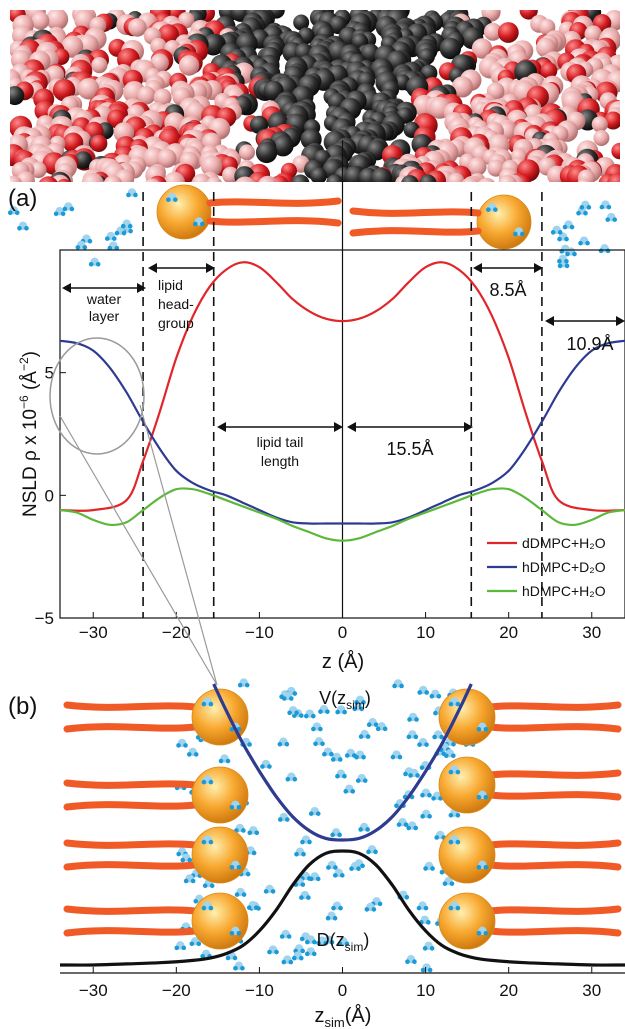 This screenshot has width=625, height=1029. I want to click on potential-ticks: −30 −20 −10 0 10 20 30, so click(340, 983).